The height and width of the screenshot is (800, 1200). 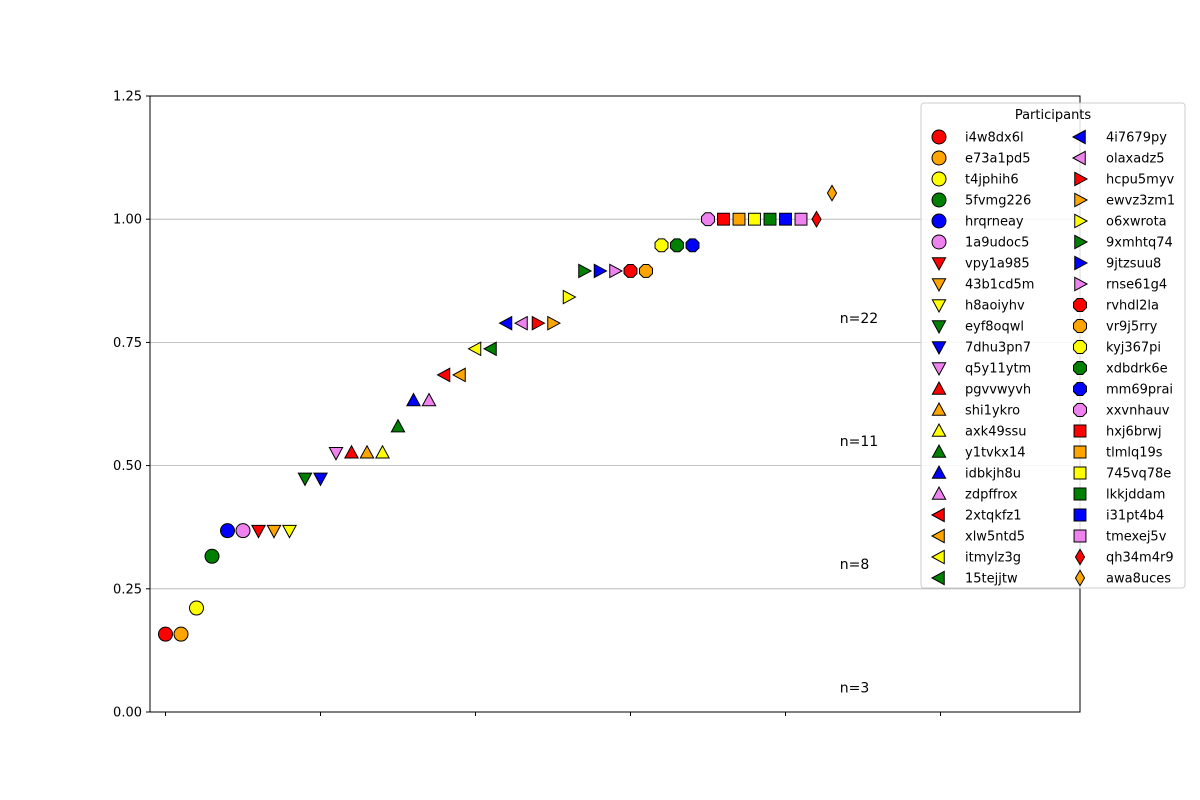 I want to click on y-tick-label: 0.50, so click(x=127, y=466).